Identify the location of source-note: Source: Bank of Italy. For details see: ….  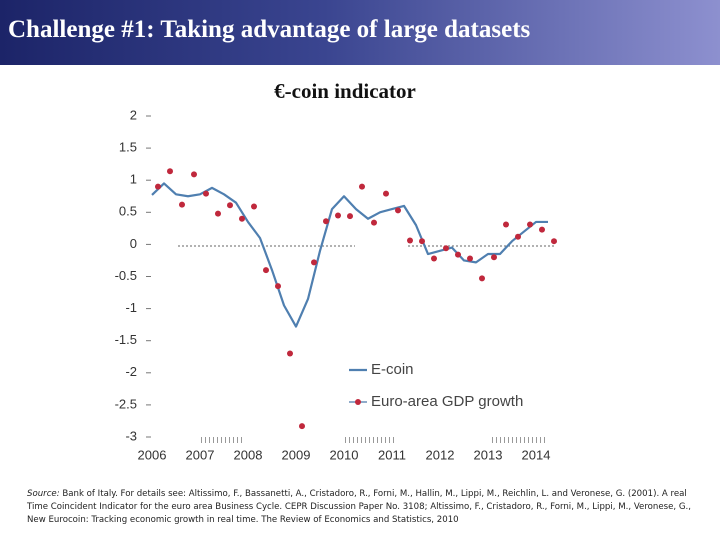
(362, 507).